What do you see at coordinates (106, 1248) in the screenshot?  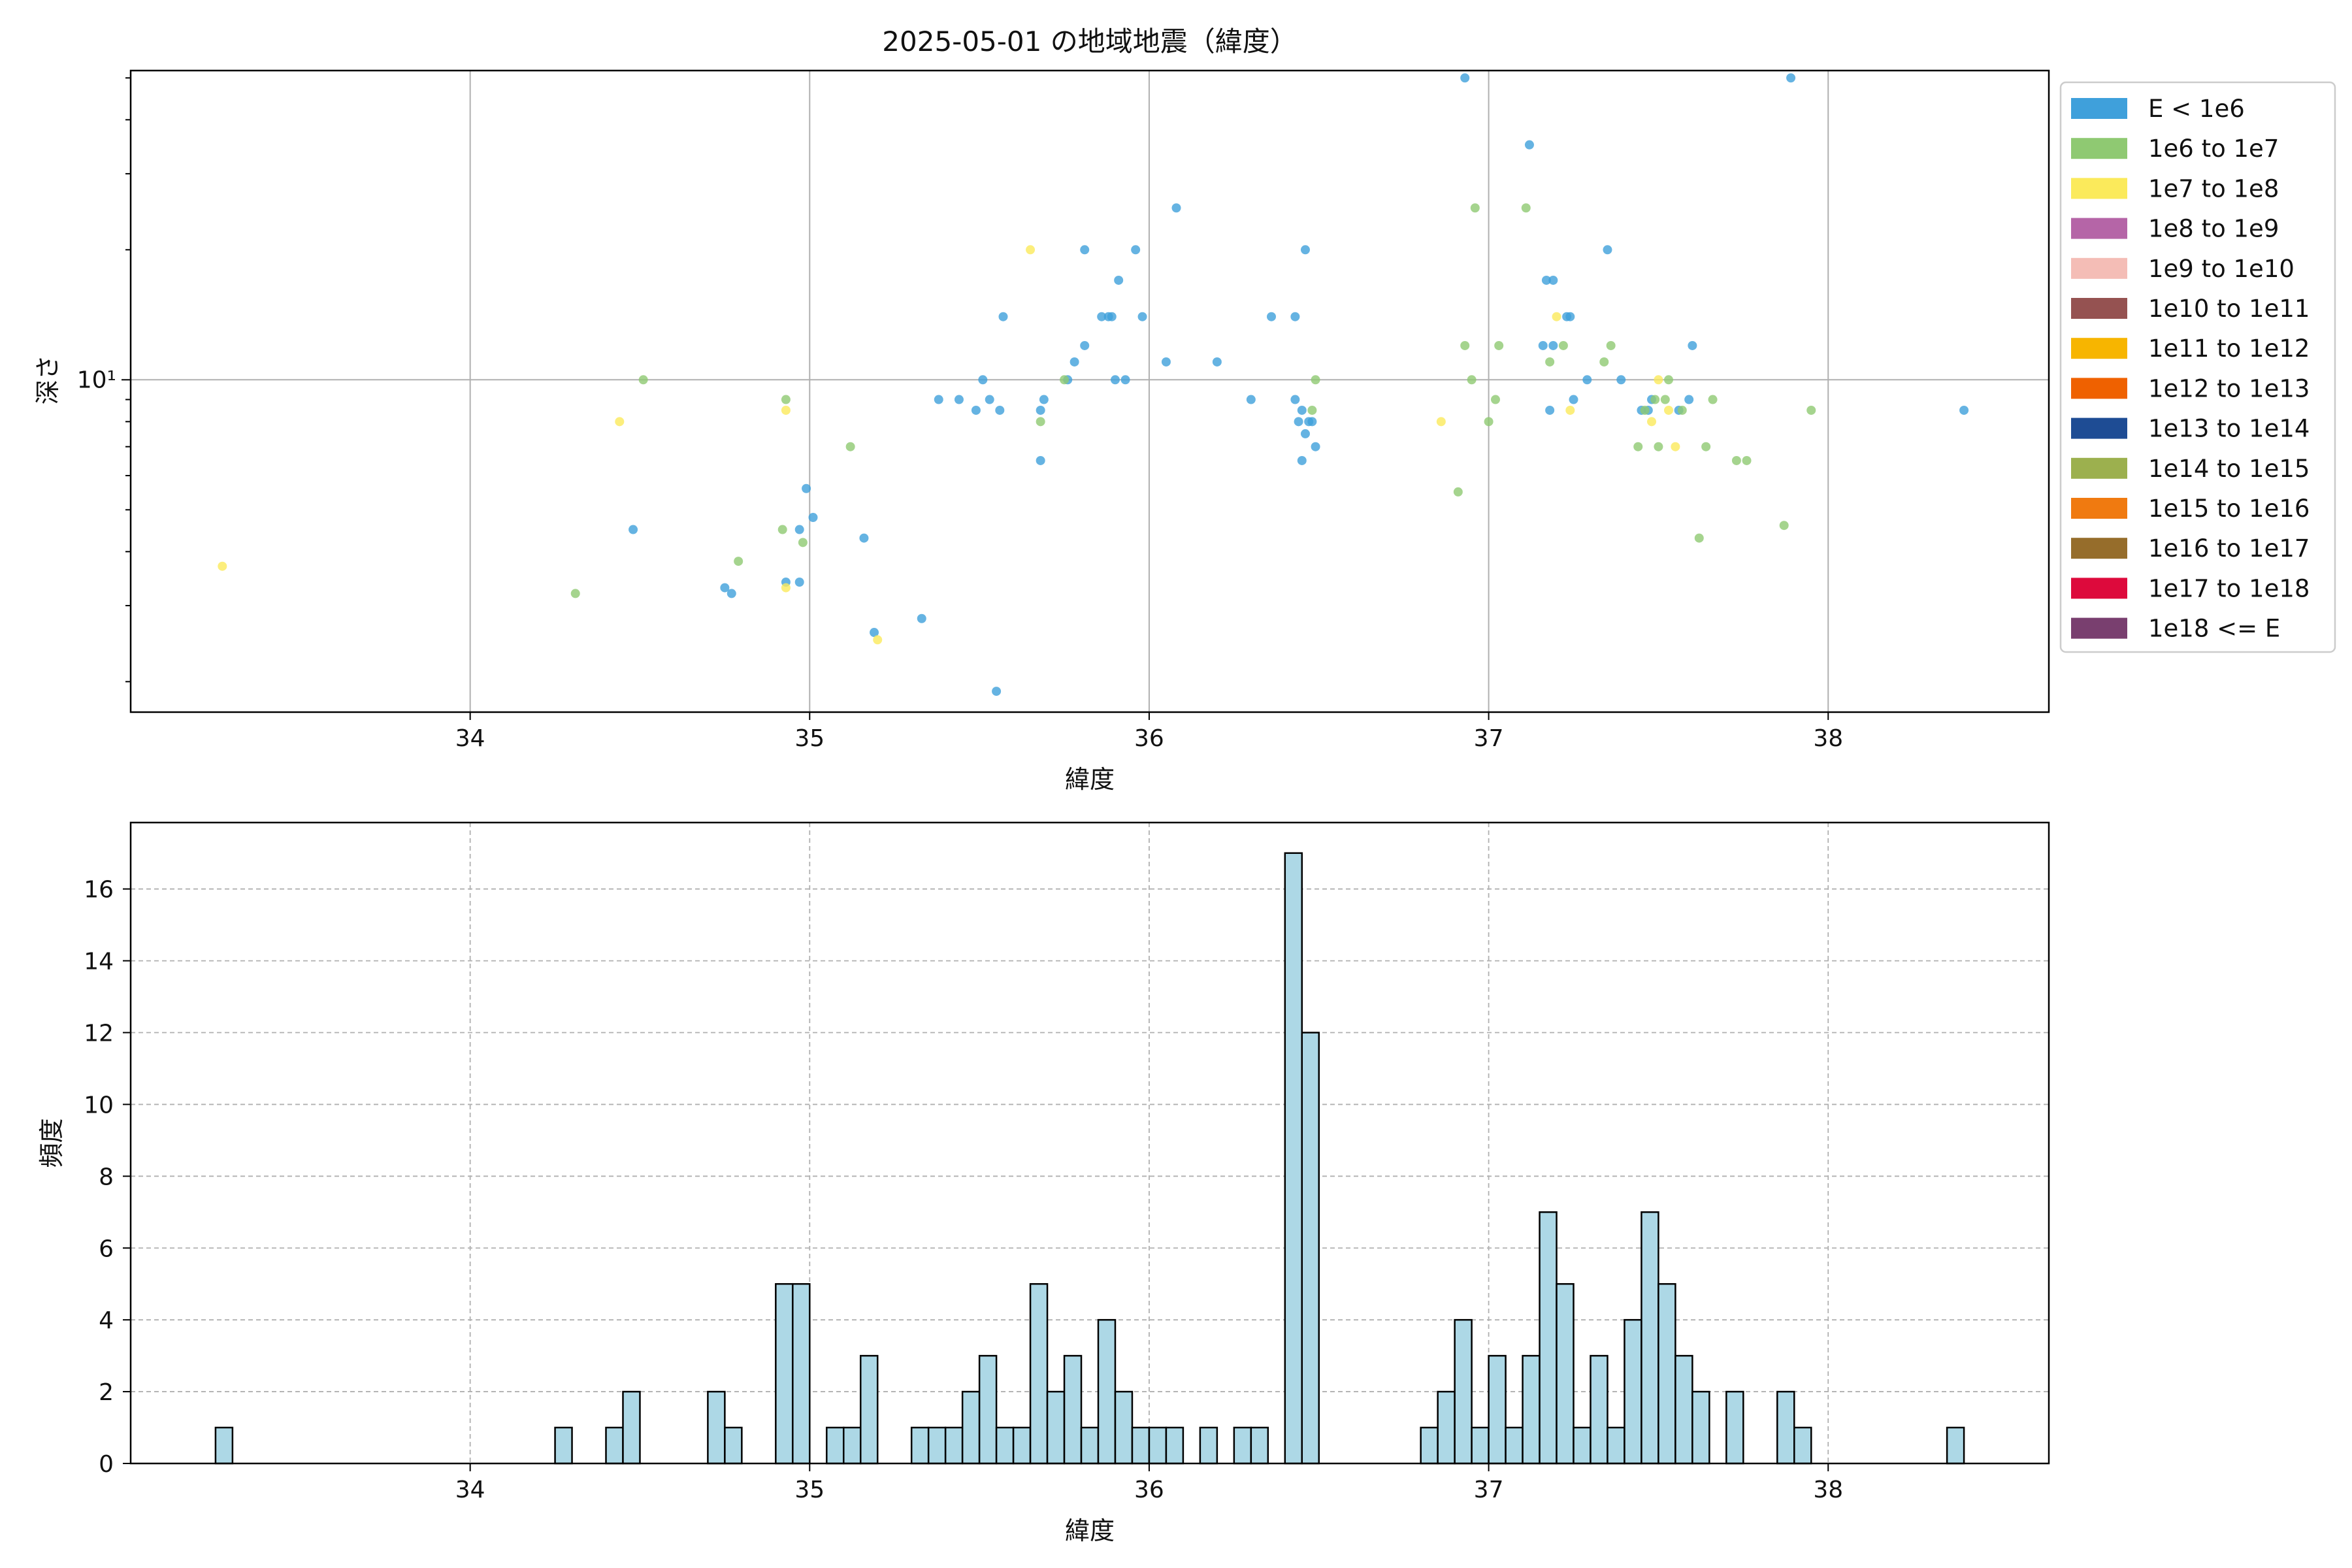 I see `hist-y-tick-label: 6` at bounding box center [106, 1248].